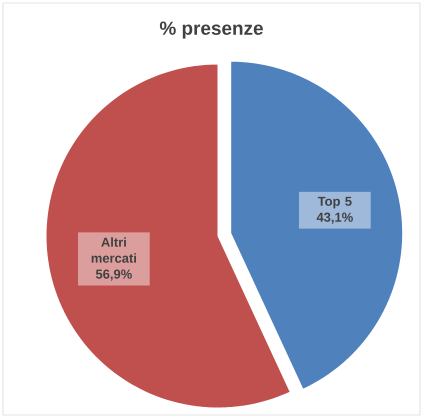  What do you see at coordinates (334, 218) in the screenshot?
I see `data-label: 43,1%` at bounding box center [334, 218].